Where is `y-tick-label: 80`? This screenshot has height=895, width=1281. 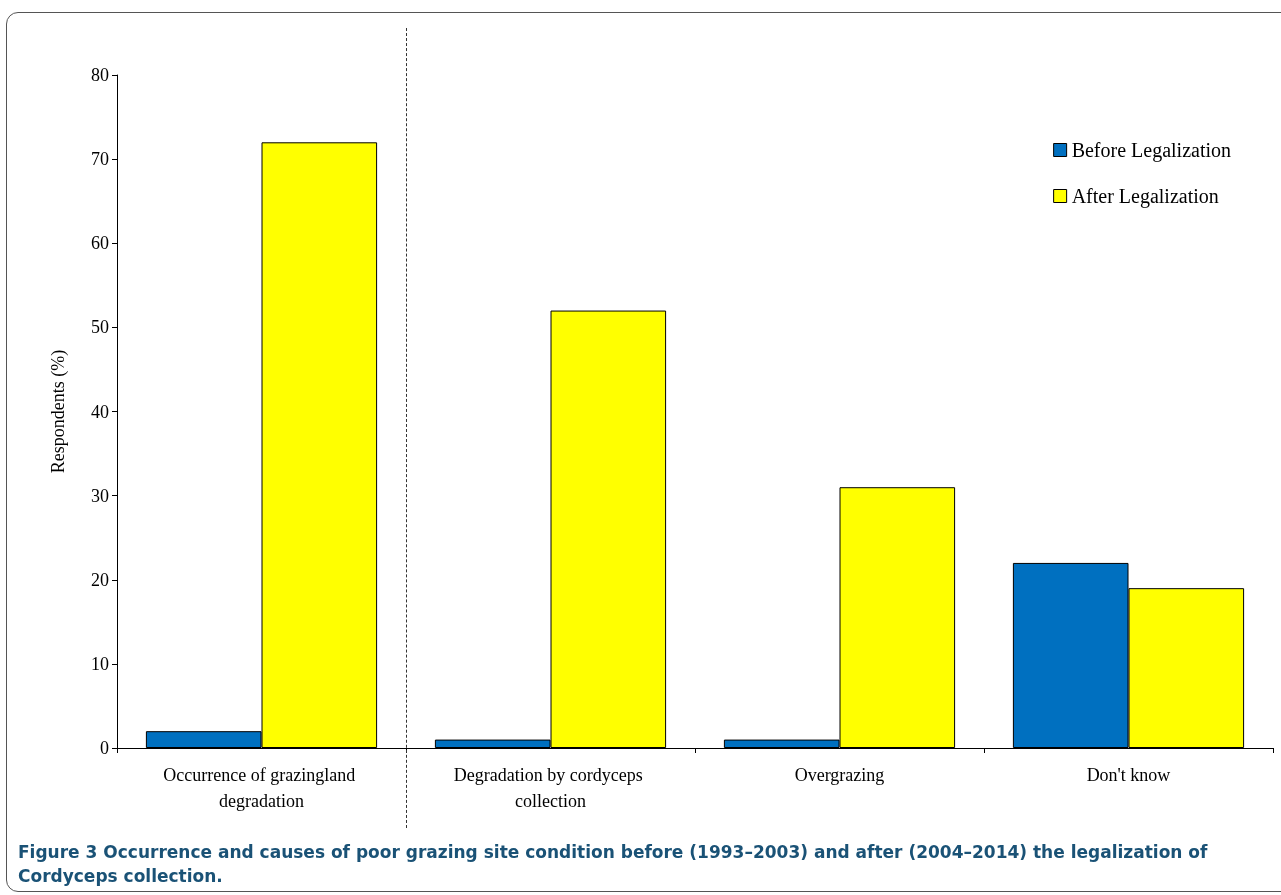 y-tick-label: 80 is located at coordinates (100, 75).